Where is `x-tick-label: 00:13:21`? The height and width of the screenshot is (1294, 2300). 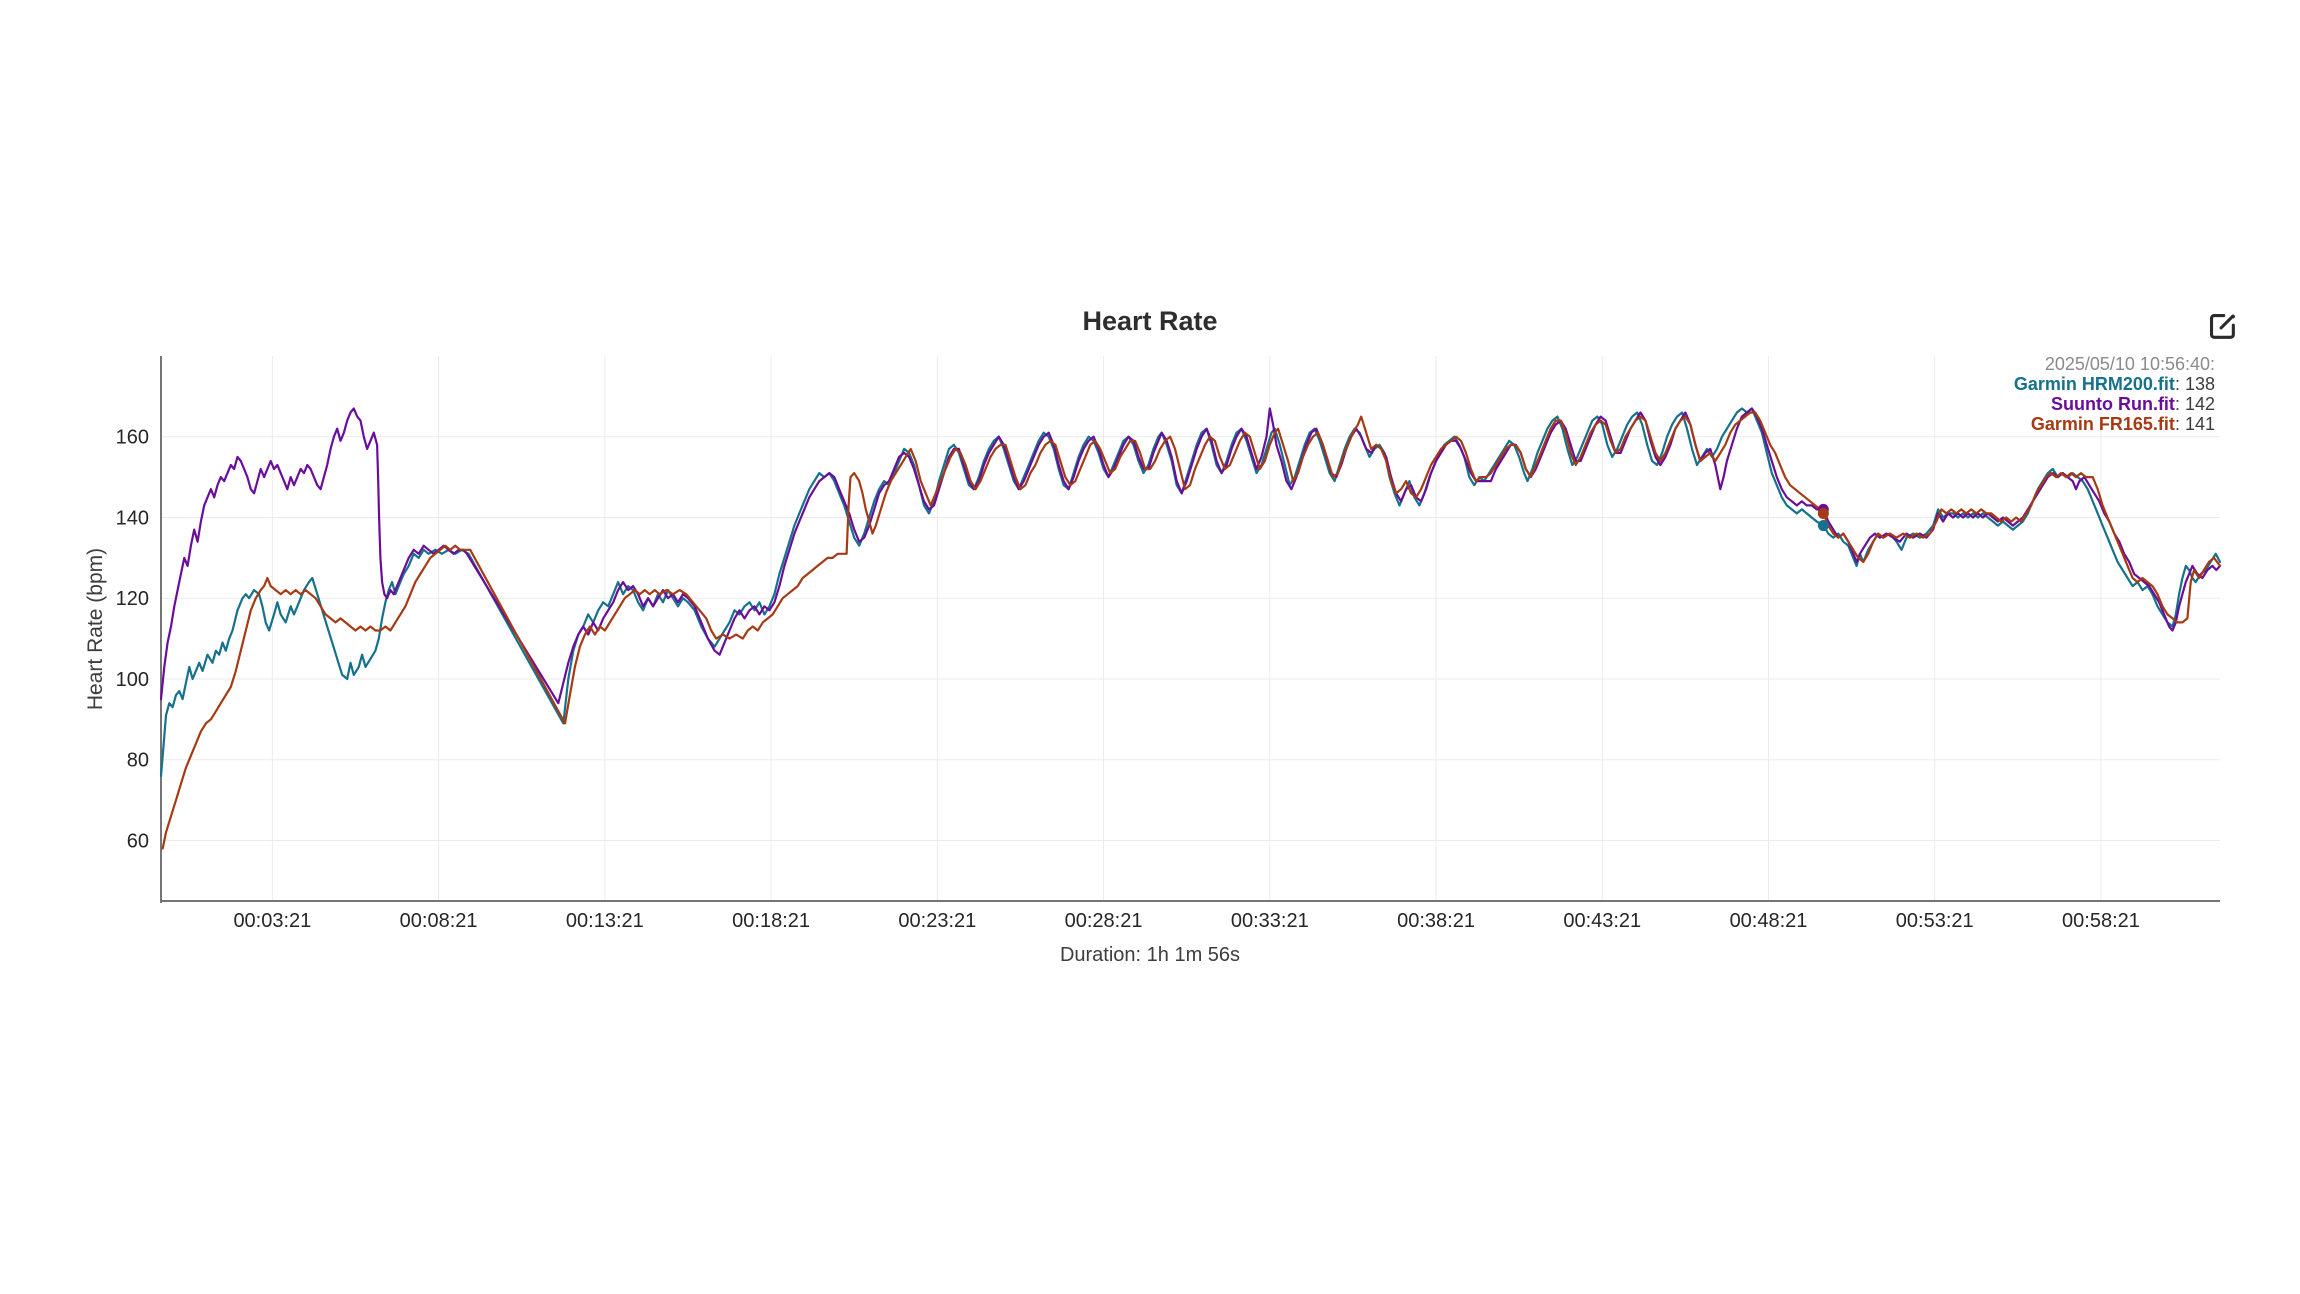
x-tick-label: 00:13:21 is located at coordinates (605, 921).